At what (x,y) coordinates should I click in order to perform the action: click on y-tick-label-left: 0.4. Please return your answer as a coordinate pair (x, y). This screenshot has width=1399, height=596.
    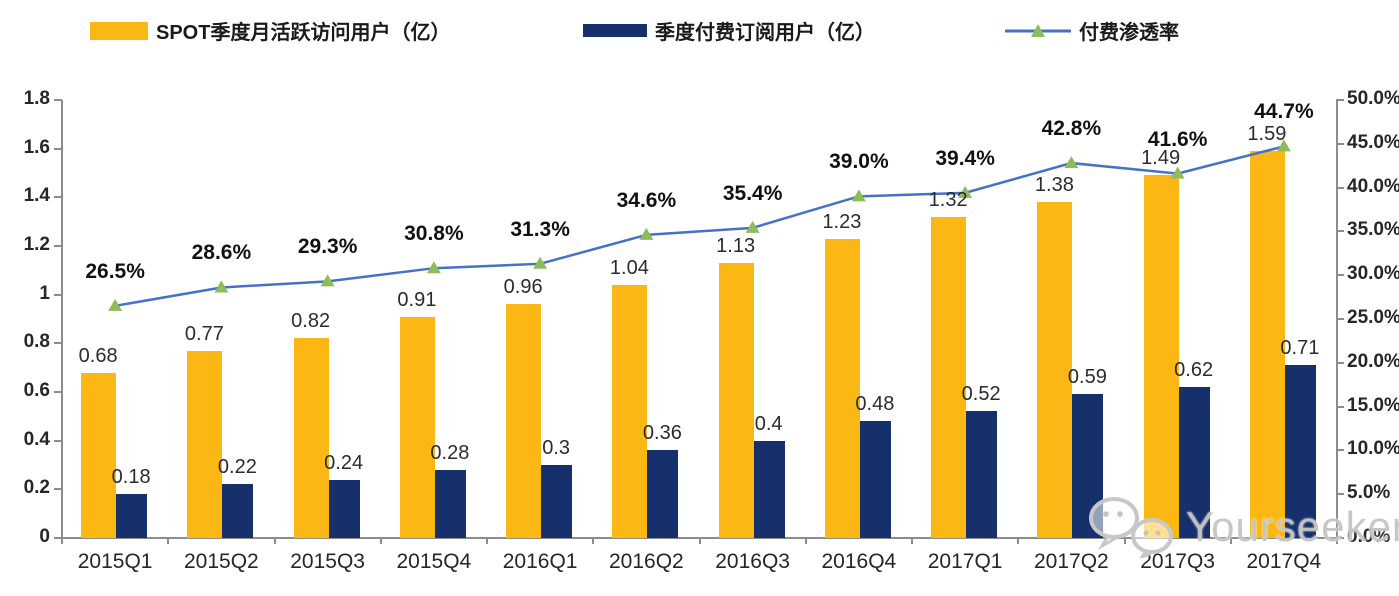
    Looking at the image, I should click on (36, 439).